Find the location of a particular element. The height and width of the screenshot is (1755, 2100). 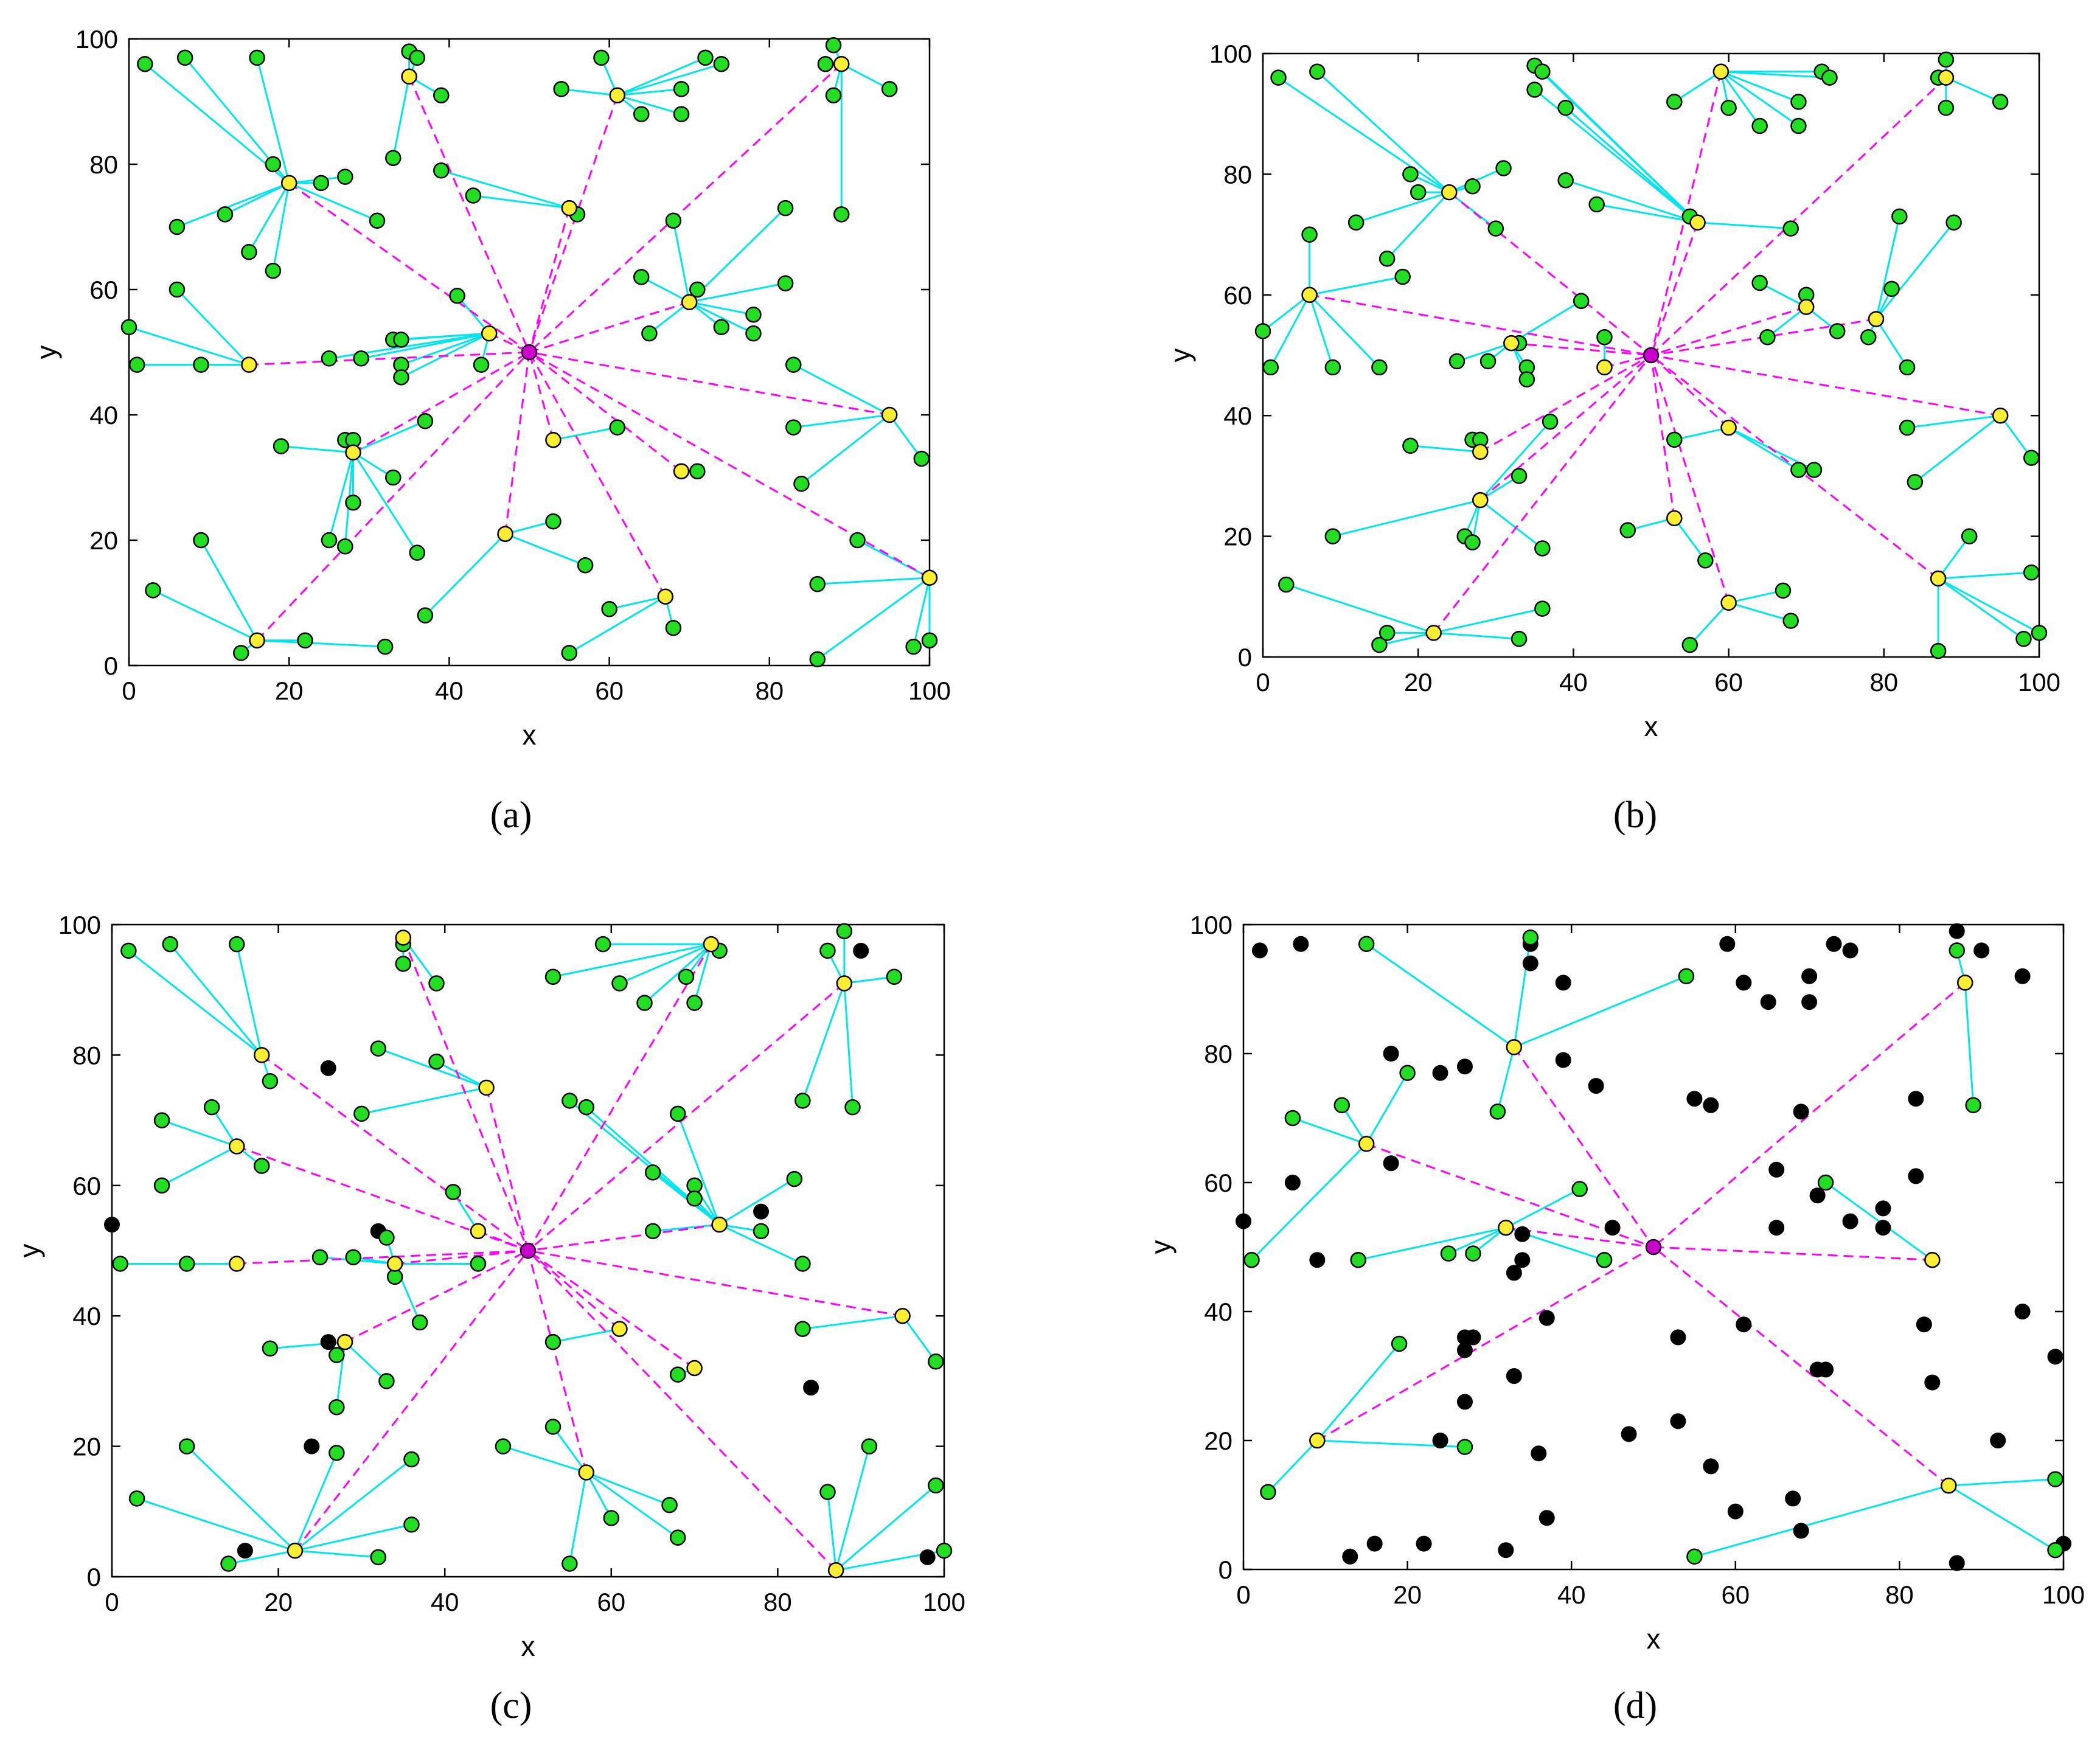

x-tick-label: 40 is located at coordinates (1571, 1594).